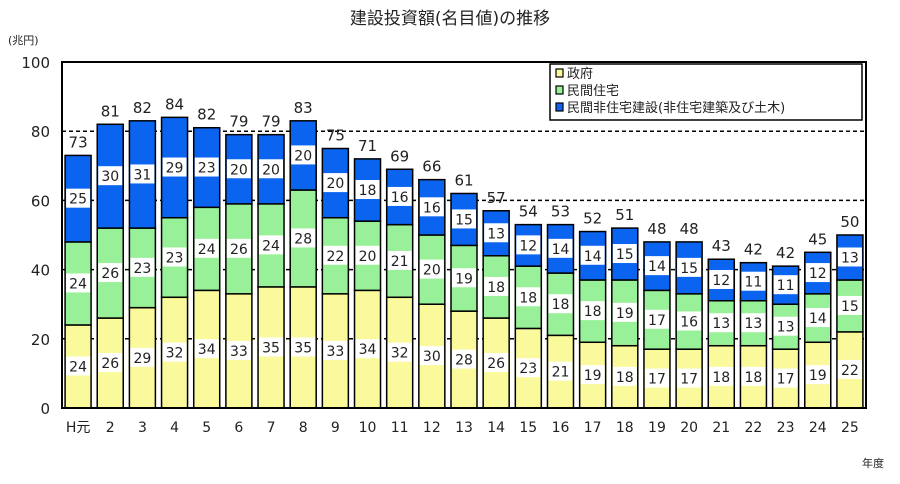 This screenshot has width=900, height=484. Describe the element at coordinates (496, 428) in the screenshot. I see `x-tick-label: 14` at that location.